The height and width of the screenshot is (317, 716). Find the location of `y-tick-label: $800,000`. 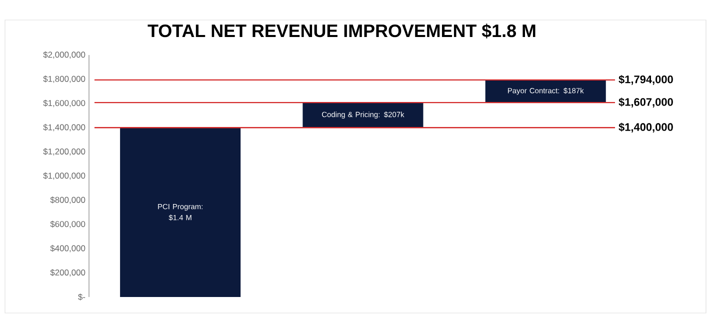

y-tick-label: $800,000 is located at coordinates (68, 200).